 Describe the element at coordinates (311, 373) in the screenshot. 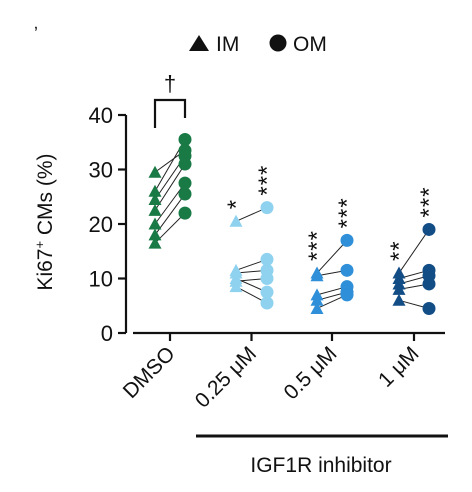

I see `x-tick-label: 0.5 μM` at that location.